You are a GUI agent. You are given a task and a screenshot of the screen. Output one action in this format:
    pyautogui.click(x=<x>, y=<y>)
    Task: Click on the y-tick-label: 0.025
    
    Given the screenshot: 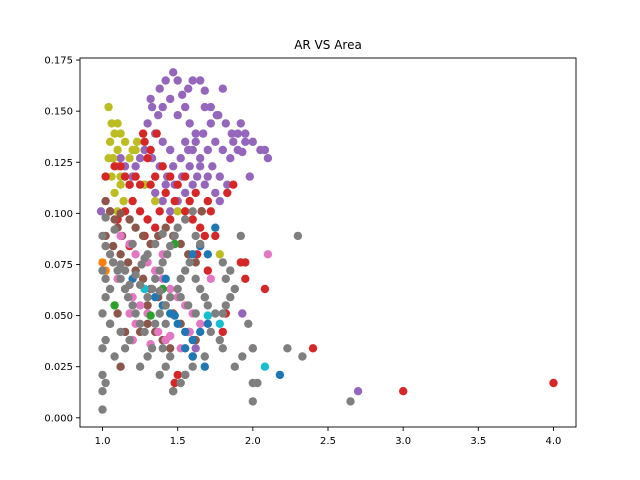 What is the action you would take?
    pyautogui.click(x=58, y=367)
    